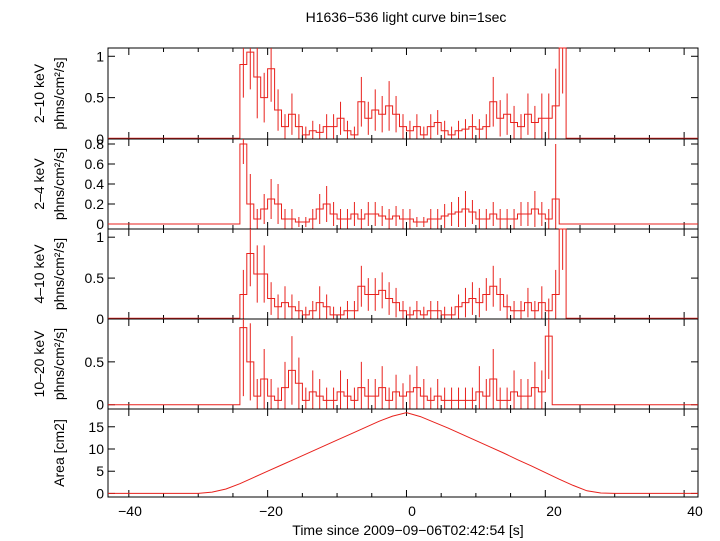 The height and width of the screenshot is (541, 720). I want to click on x-tick-label: 20, so click(554, 511).